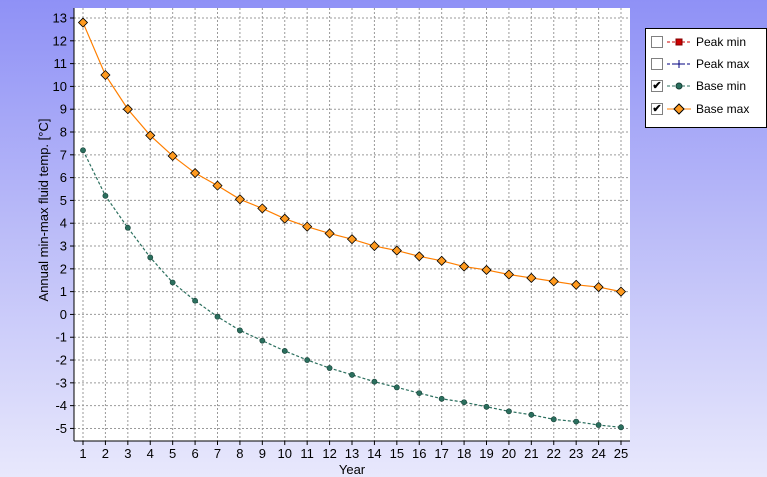 This screenshot has width=767, height=477. Describe the element at coordinates (554, 453) in the screenshot. I see `x-tick-label: 22` at that location.